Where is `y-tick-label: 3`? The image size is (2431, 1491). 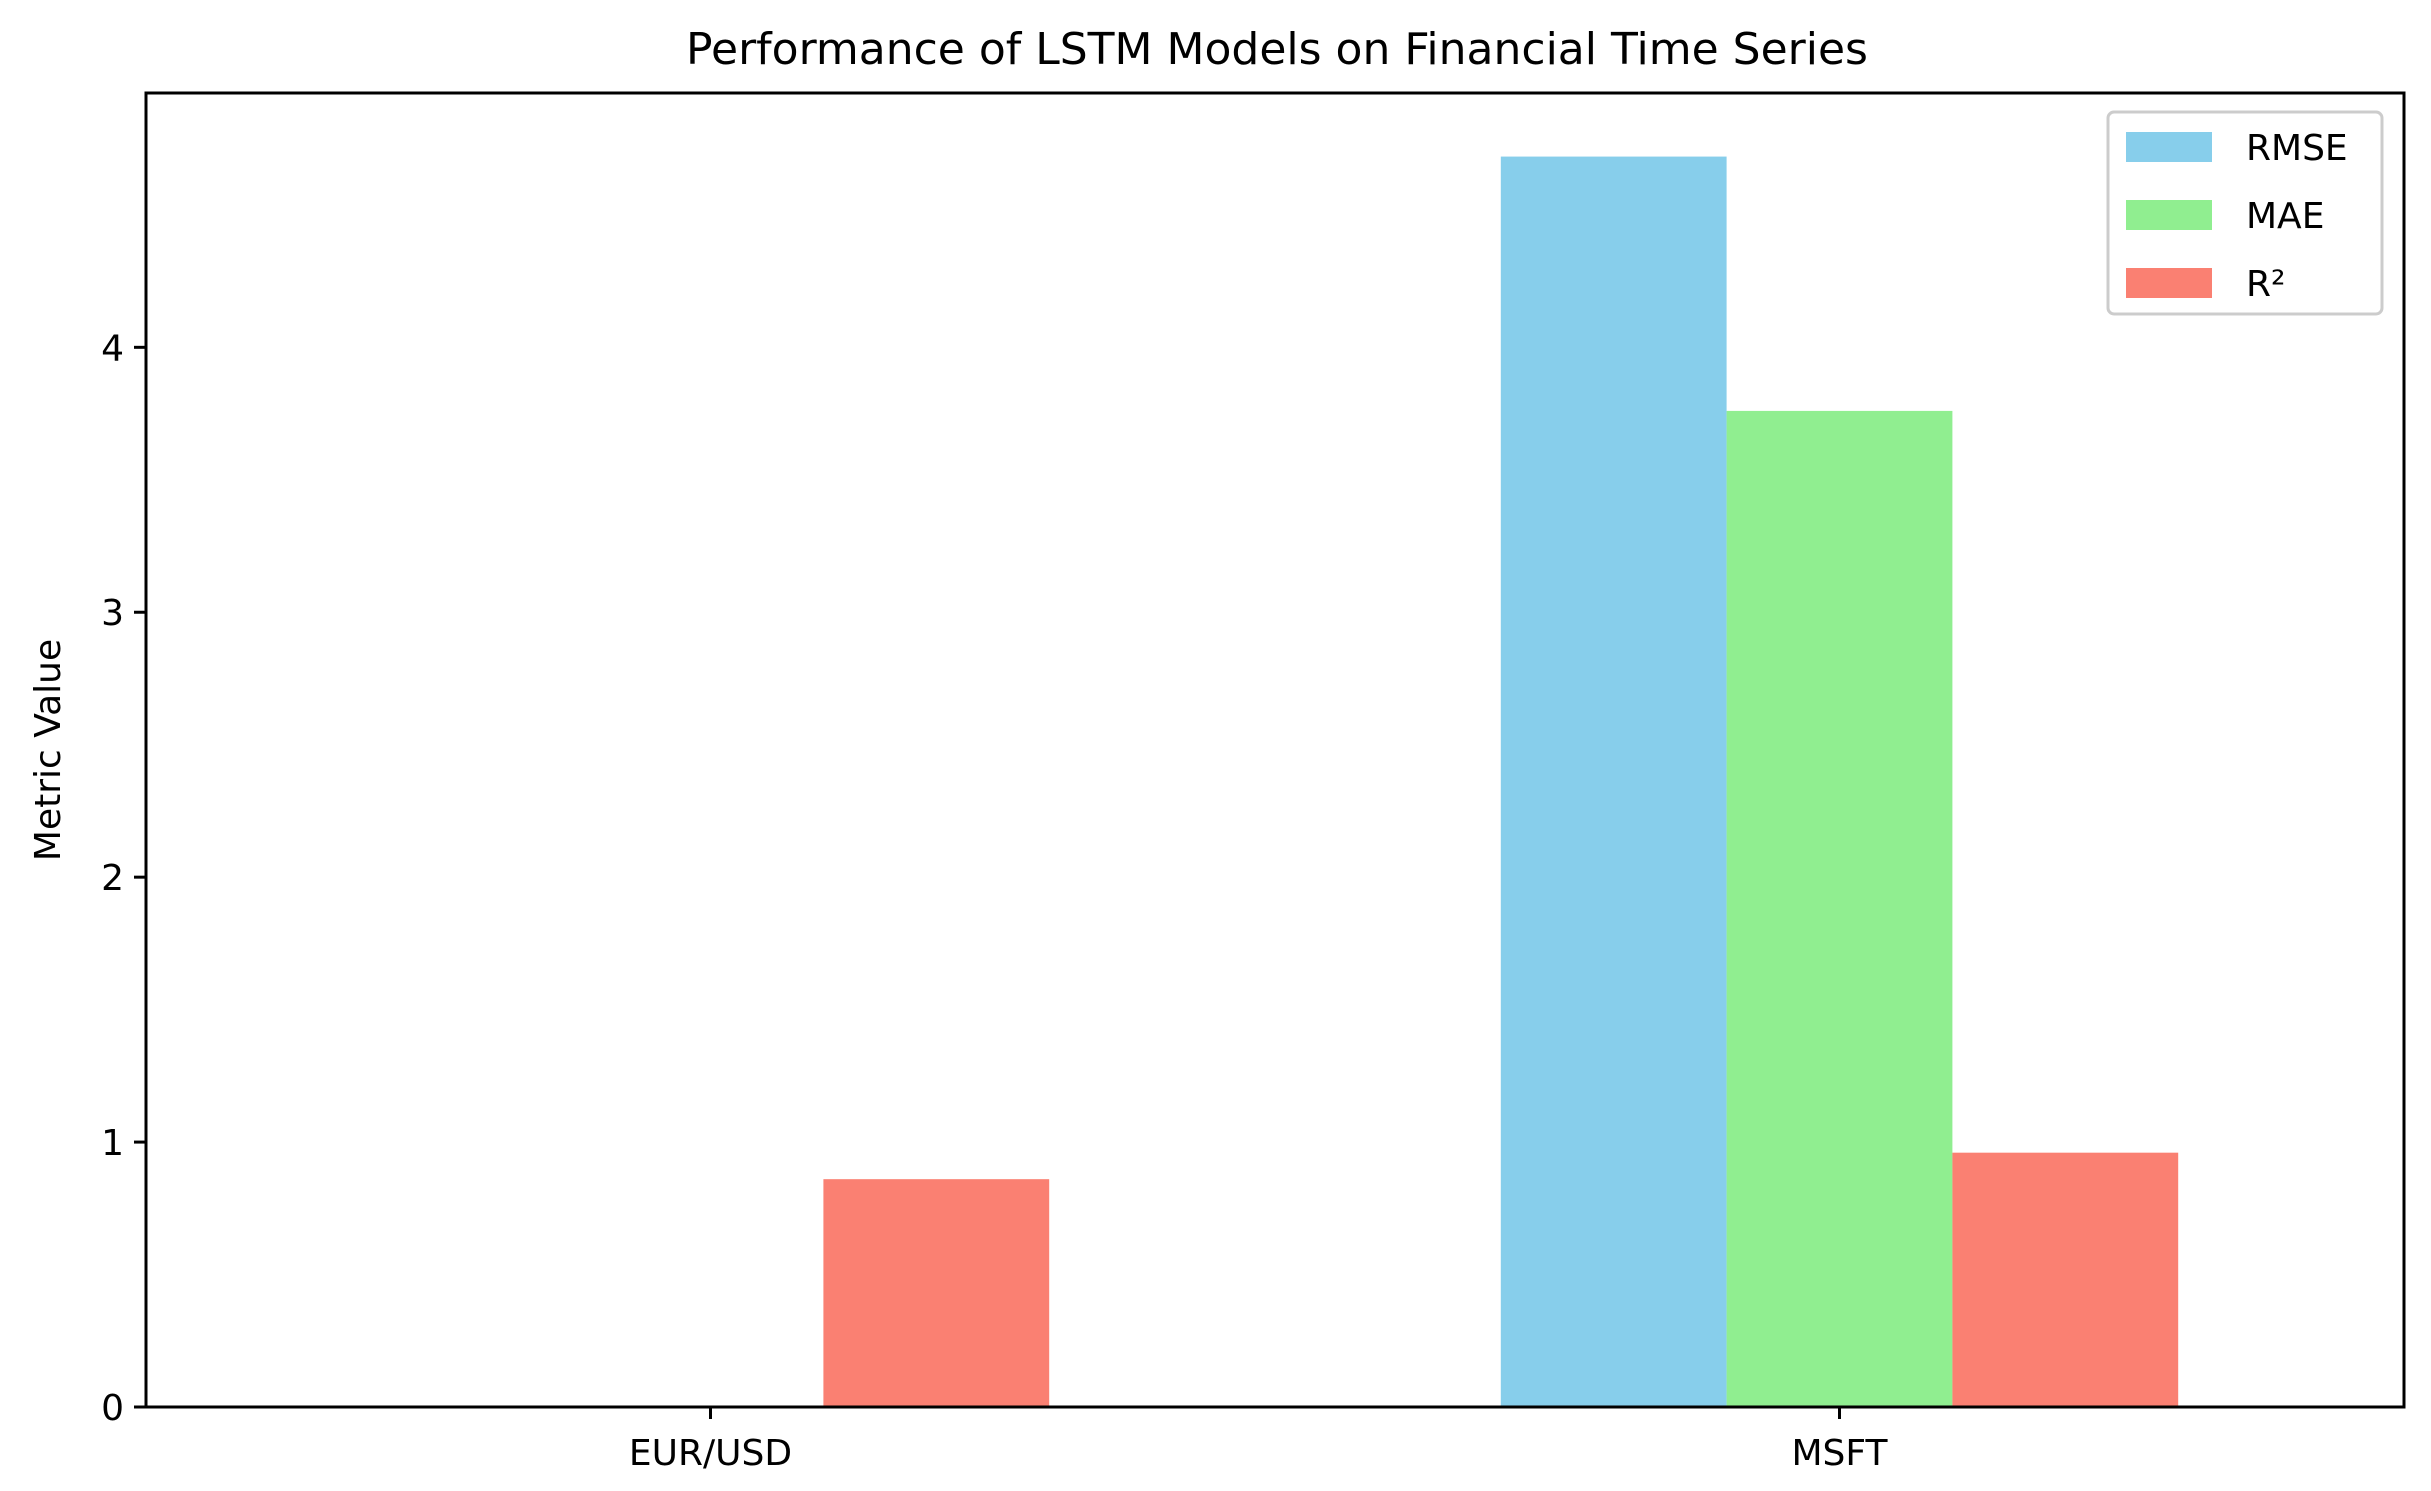
y-tick-label: 3 is located at coordinates (112, 613).